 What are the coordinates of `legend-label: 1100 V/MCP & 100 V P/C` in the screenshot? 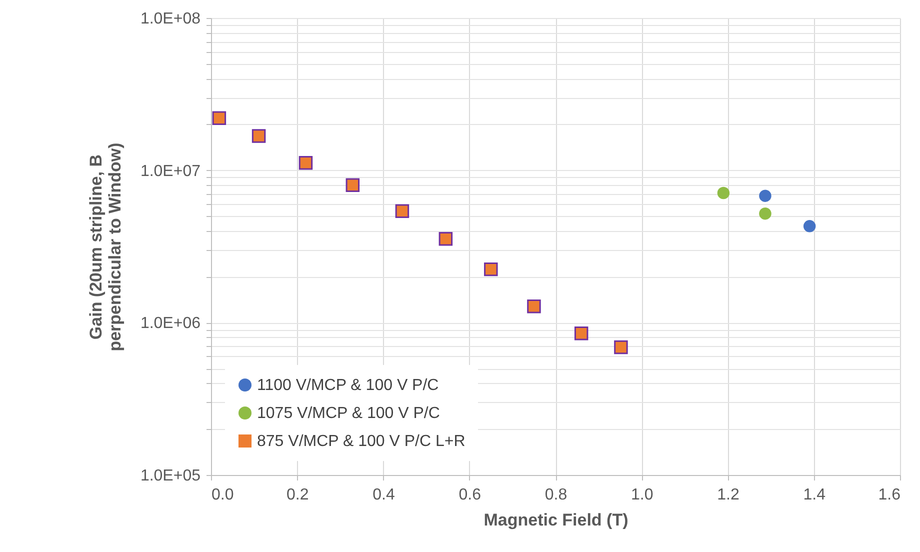 It's located at (348, 385).